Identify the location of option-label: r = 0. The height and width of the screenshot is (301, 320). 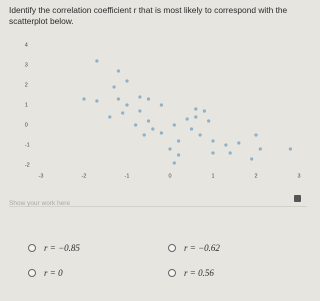
(53, 273).